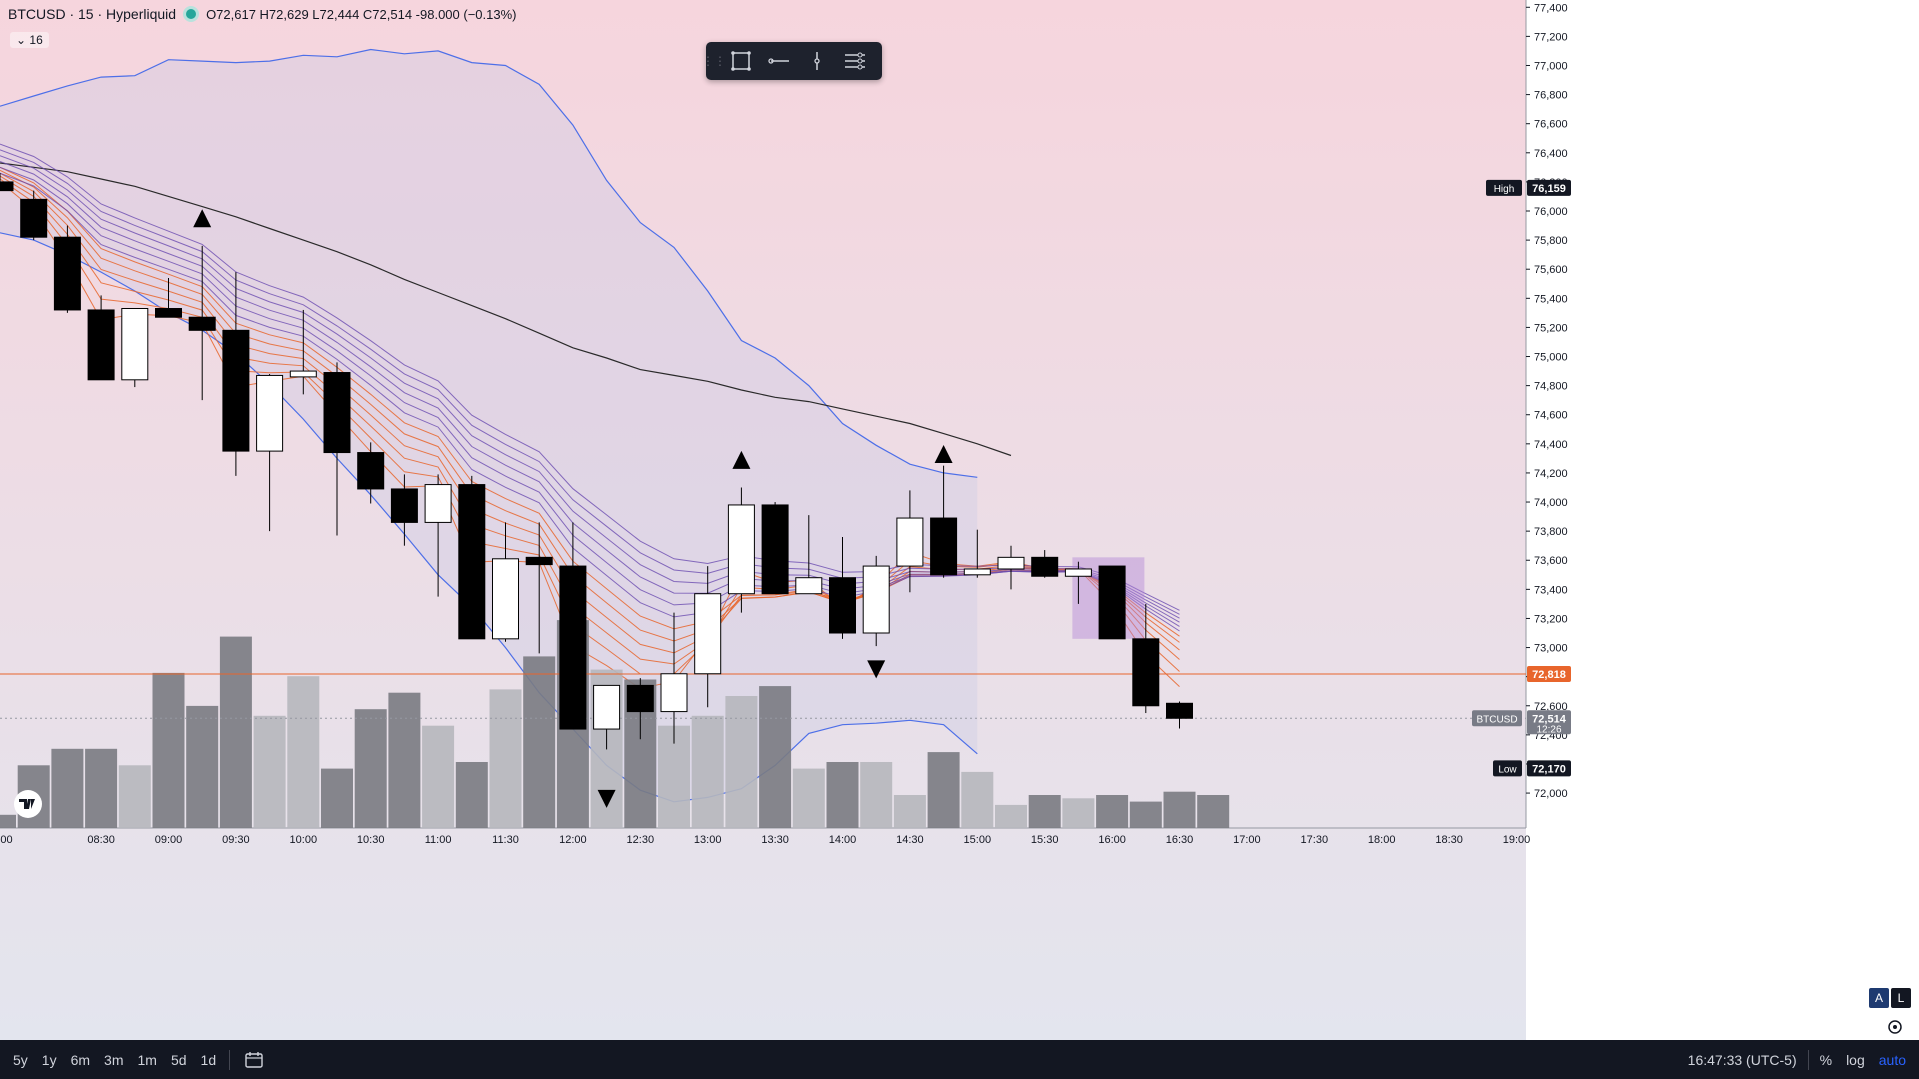 This screenshot has width=1919, height=1079. I want to click on x-tick-label: 17:00, so click(1247, 840).